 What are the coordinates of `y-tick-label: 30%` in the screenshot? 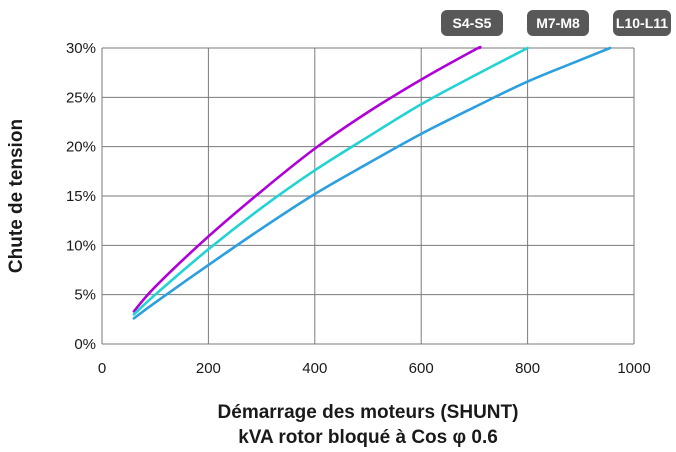 It's located at (81, 48).